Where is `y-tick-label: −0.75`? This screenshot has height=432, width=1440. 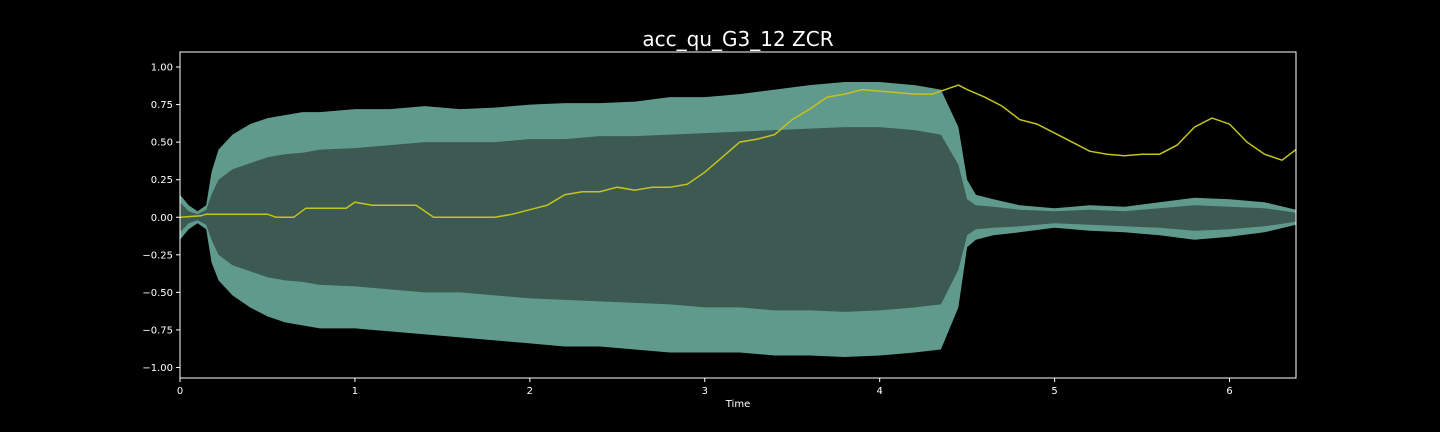 y-tick-label: −0.75 is located at coordinates (157, 330).